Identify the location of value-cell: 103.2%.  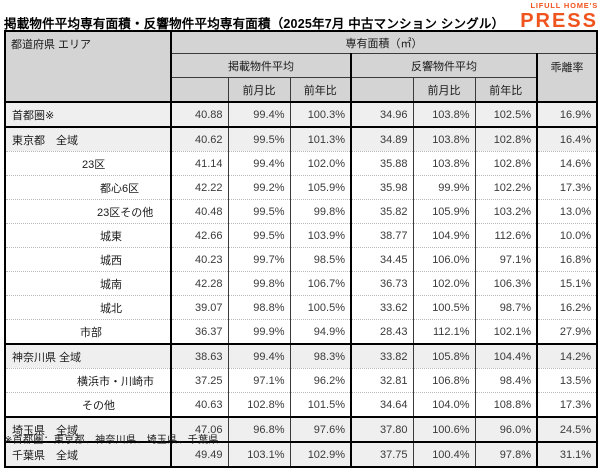
(506, 211).